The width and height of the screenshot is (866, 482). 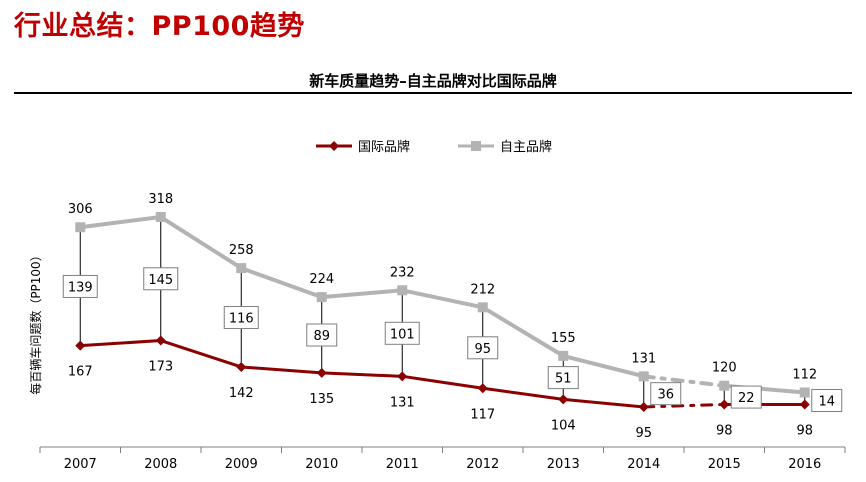 I want to click on gap-value-2009: 116, so click(x=241, y=319).